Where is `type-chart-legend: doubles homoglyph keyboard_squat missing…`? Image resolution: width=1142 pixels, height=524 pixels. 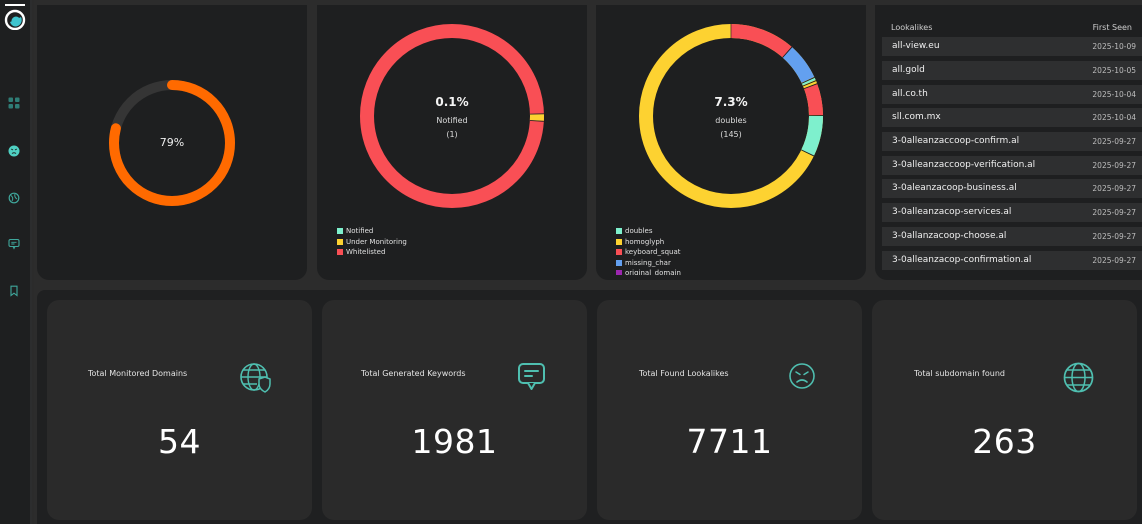 type-chart-legend: doubles homoglyph keyboard_squat missing… is located at coordinates (648, 250).